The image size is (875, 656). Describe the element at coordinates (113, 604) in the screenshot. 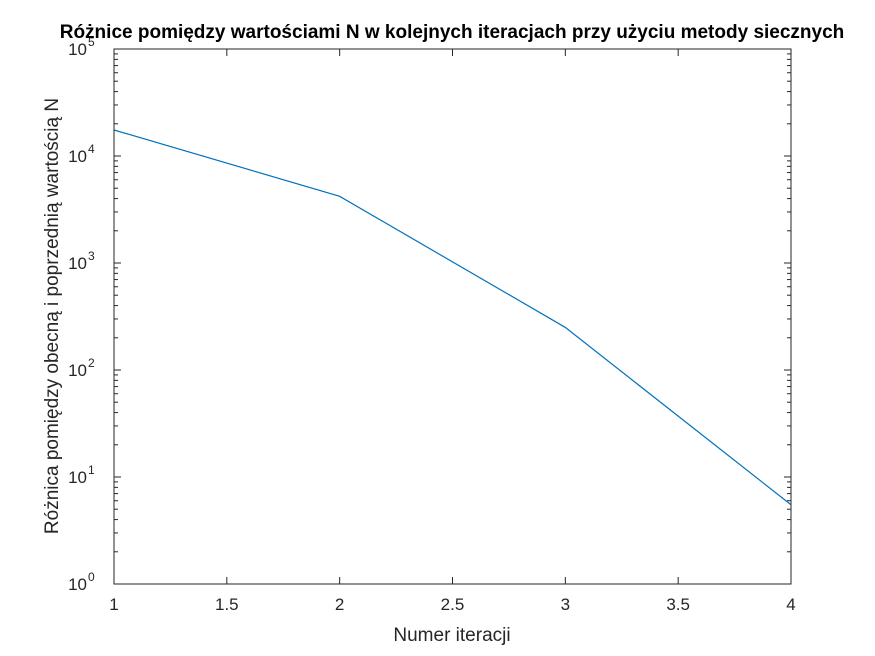

I see `x-tick-label: 1` at that location.